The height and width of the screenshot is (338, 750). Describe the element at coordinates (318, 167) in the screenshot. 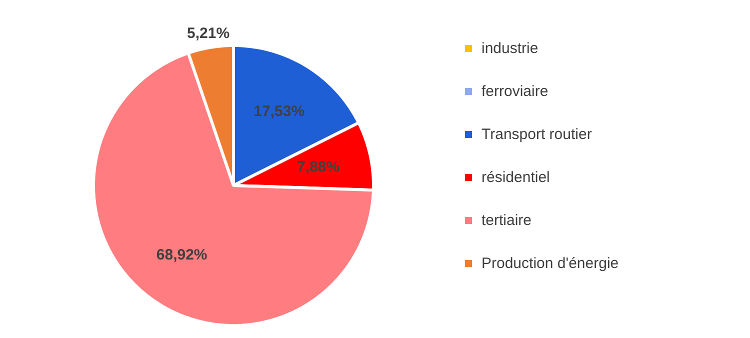

I see `data-label: 7,88%` at that location.